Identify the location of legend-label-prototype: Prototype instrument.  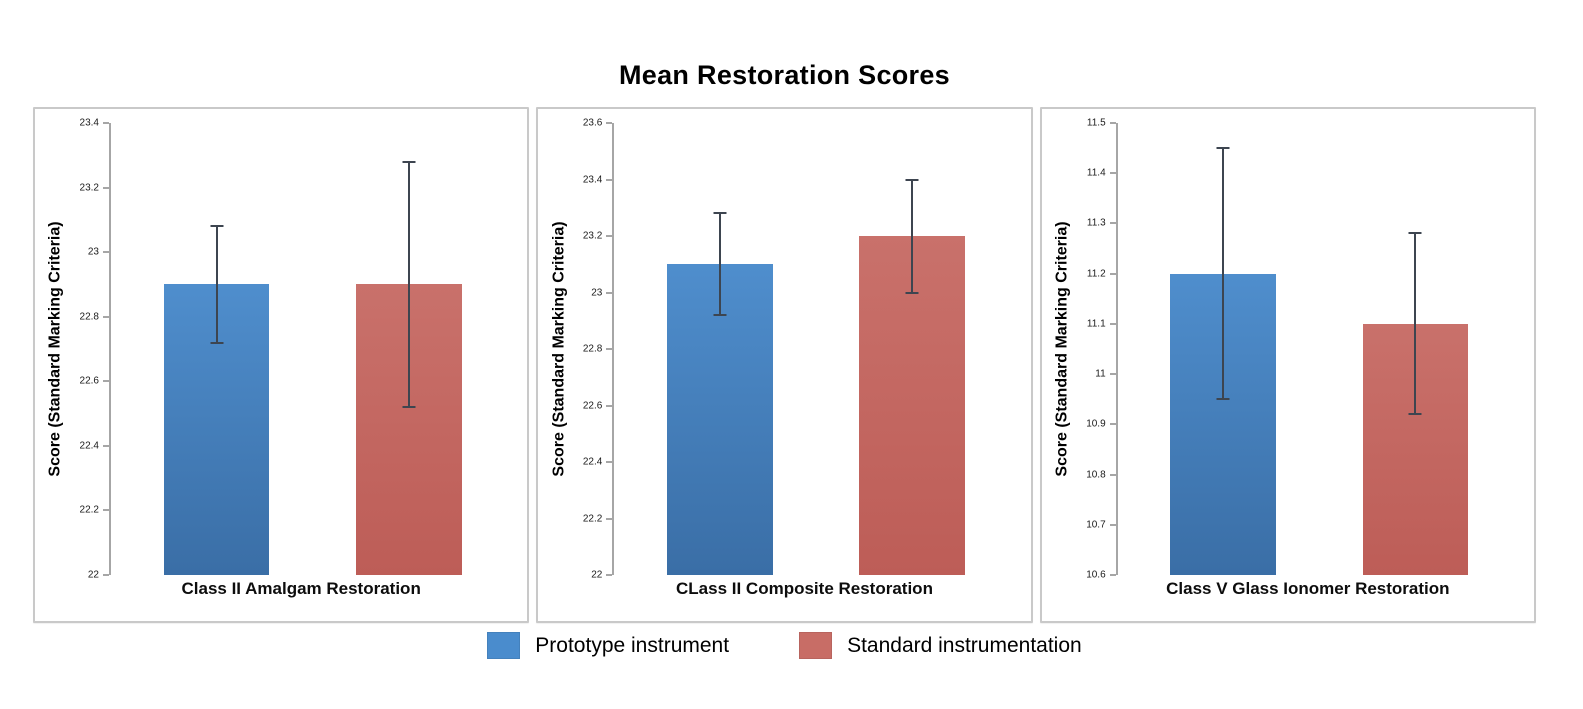
(632, 645).